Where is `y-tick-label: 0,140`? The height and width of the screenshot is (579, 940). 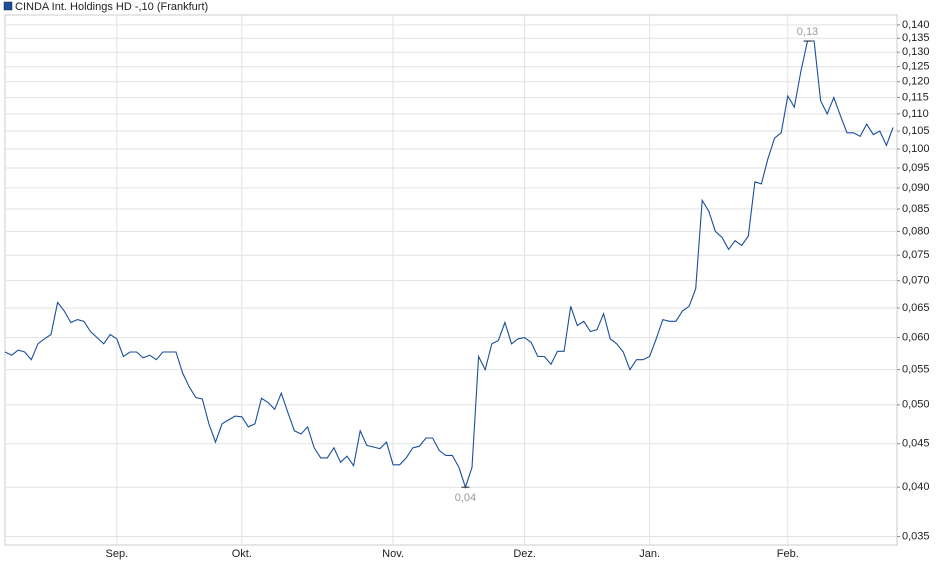 y-tick-label: 0,140 is located at coordinates (916, 25).